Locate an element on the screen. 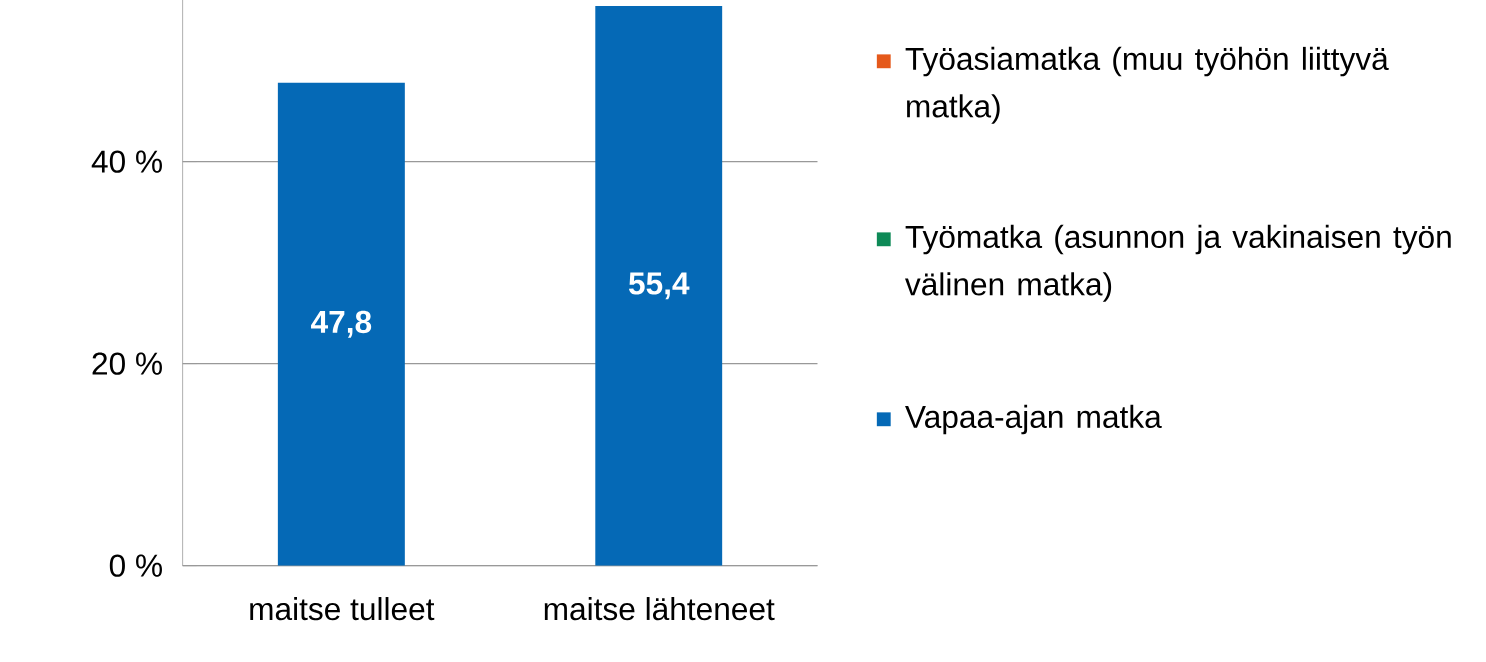 Image resolution: width=1486 pixels, height=662 pixels. y-tick-label: 0 % is located at coordinates (135, 566).